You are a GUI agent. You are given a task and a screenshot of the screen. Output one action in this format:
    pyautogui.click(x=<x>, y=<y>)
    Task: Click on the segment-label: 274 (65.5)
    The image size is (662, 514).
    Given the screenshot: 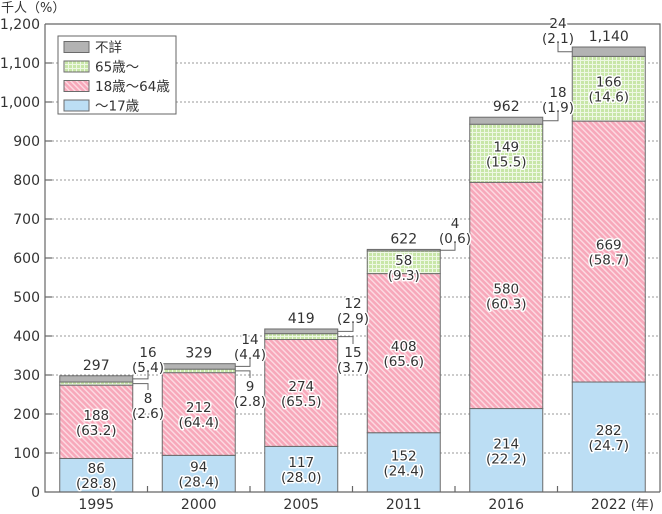 What is the action you would take?
    pyautogui.click(x=301, y=394)
    